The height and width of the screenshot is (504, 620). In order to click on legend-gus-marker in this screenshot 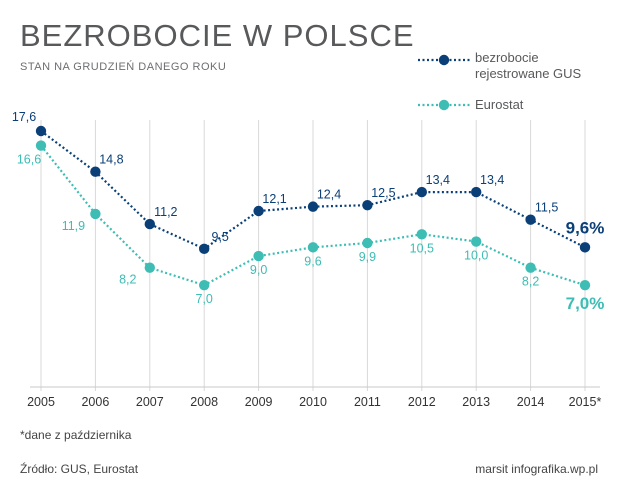, I will do `click(444, 60)`.